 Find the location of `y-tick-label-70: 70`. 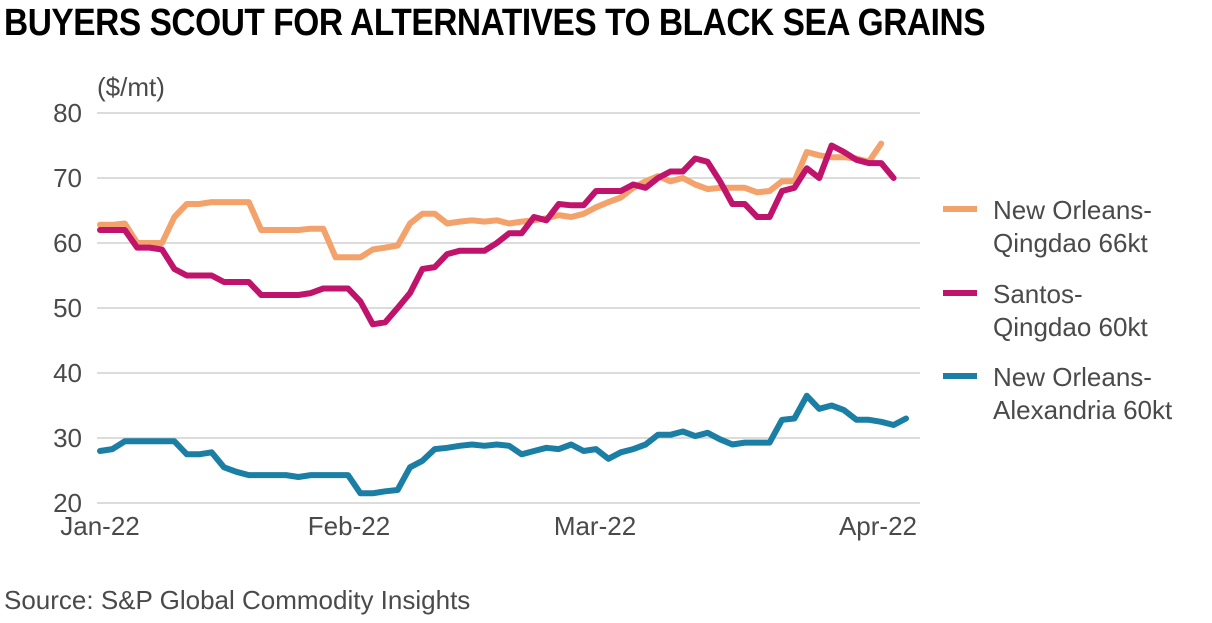

y-tick-label-70: 70 is located at coordinates (67, 178).